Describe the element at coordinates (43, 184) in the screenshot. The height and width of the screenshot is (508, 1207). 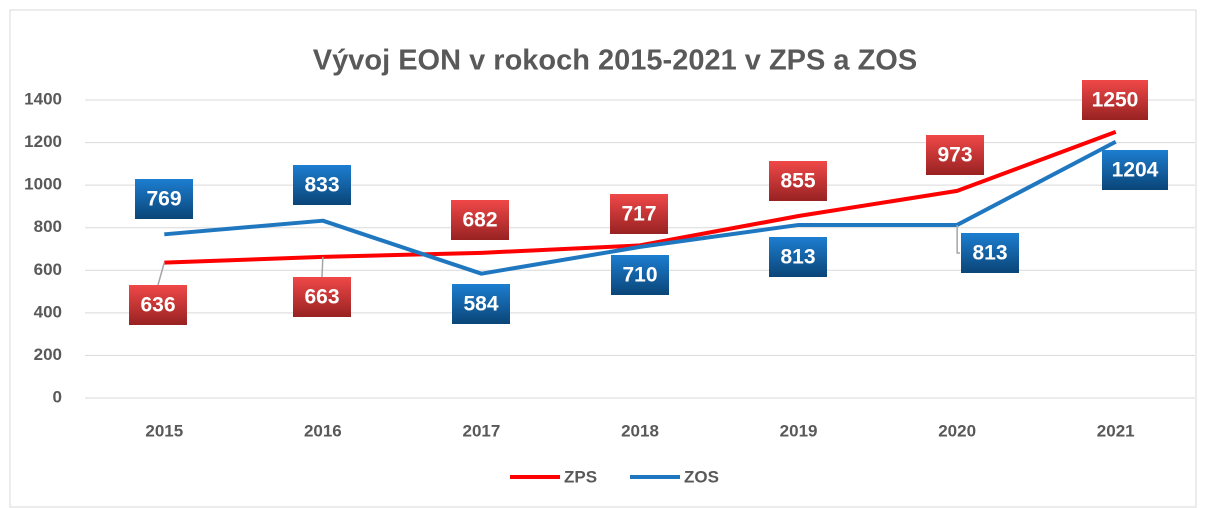
I see `y-tick-label: 1000` at that location.